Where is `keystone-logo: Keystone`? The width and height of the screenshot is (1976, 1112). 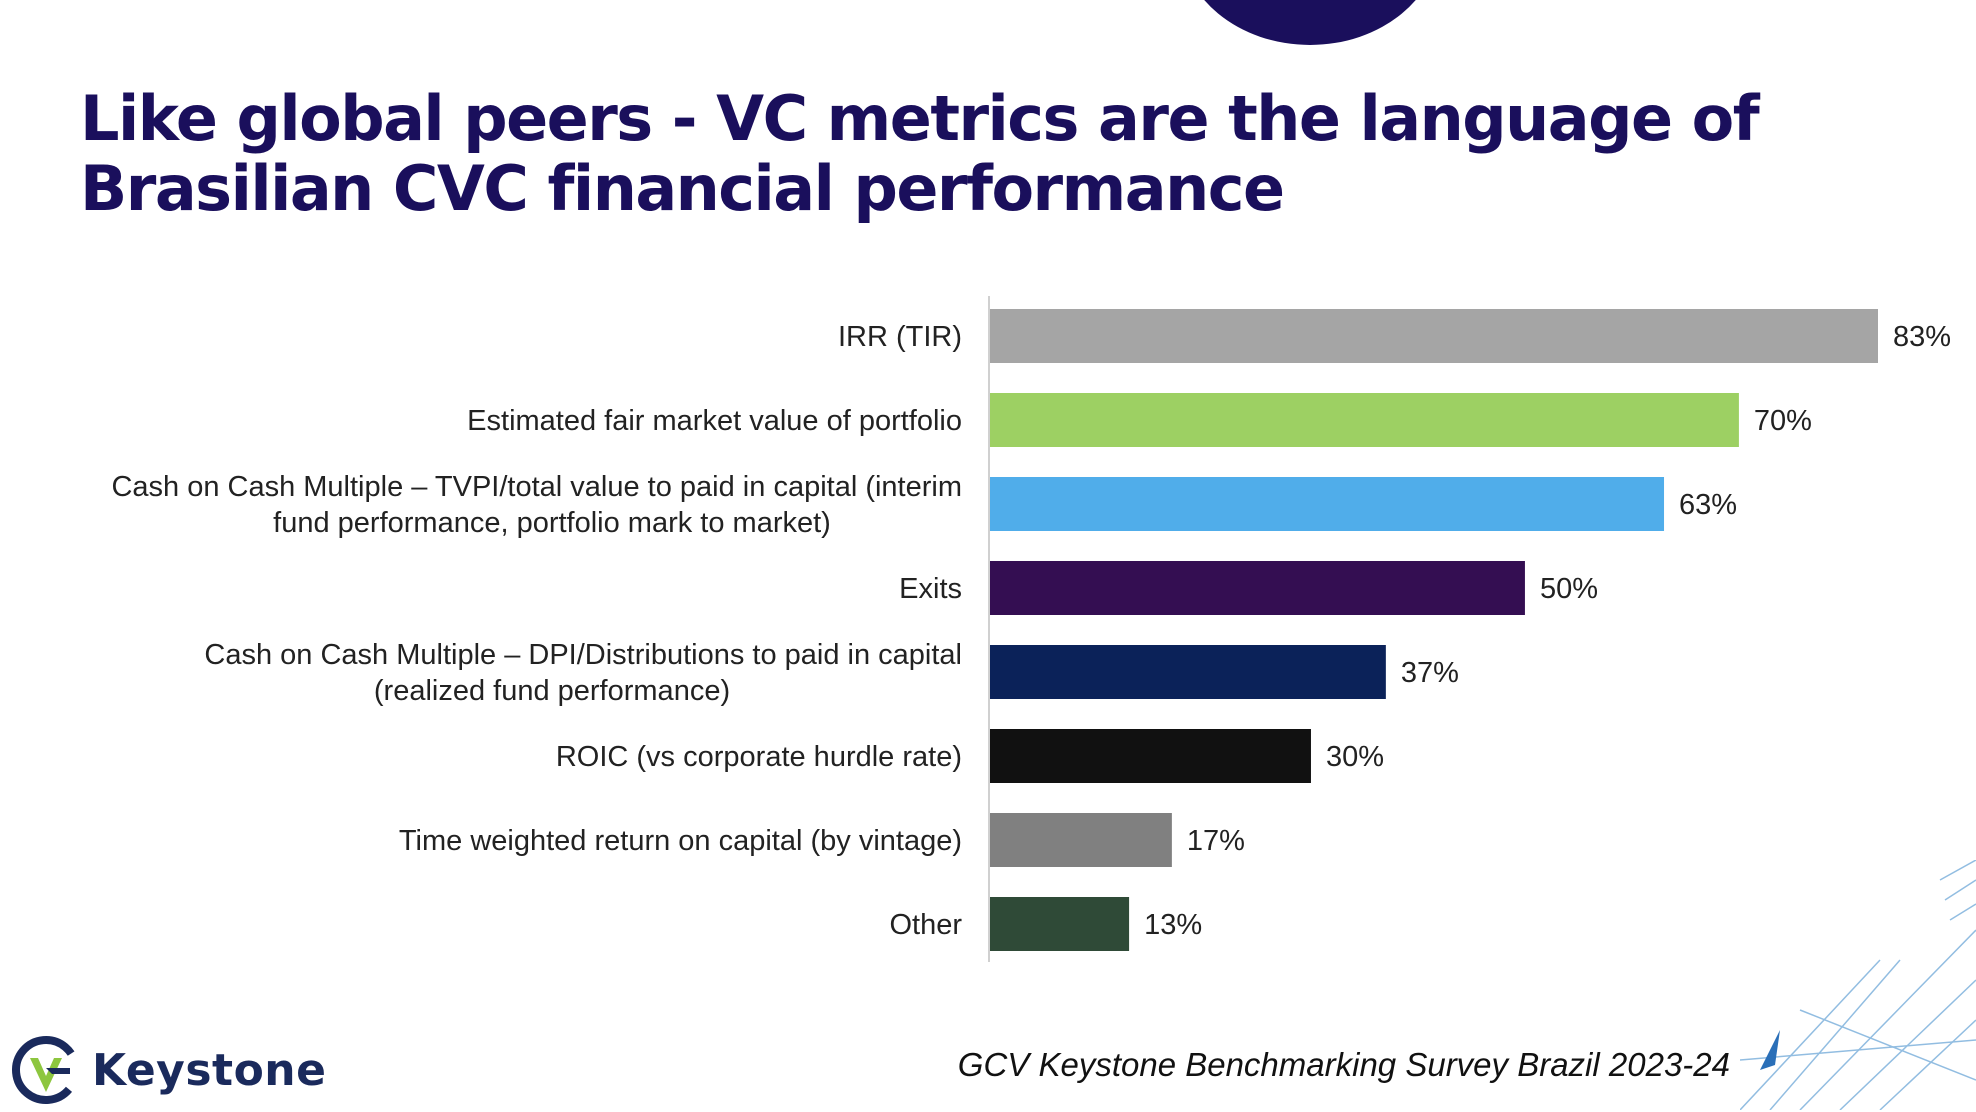 keystone-logo: Keystone is located at coordinates (168, 1070).